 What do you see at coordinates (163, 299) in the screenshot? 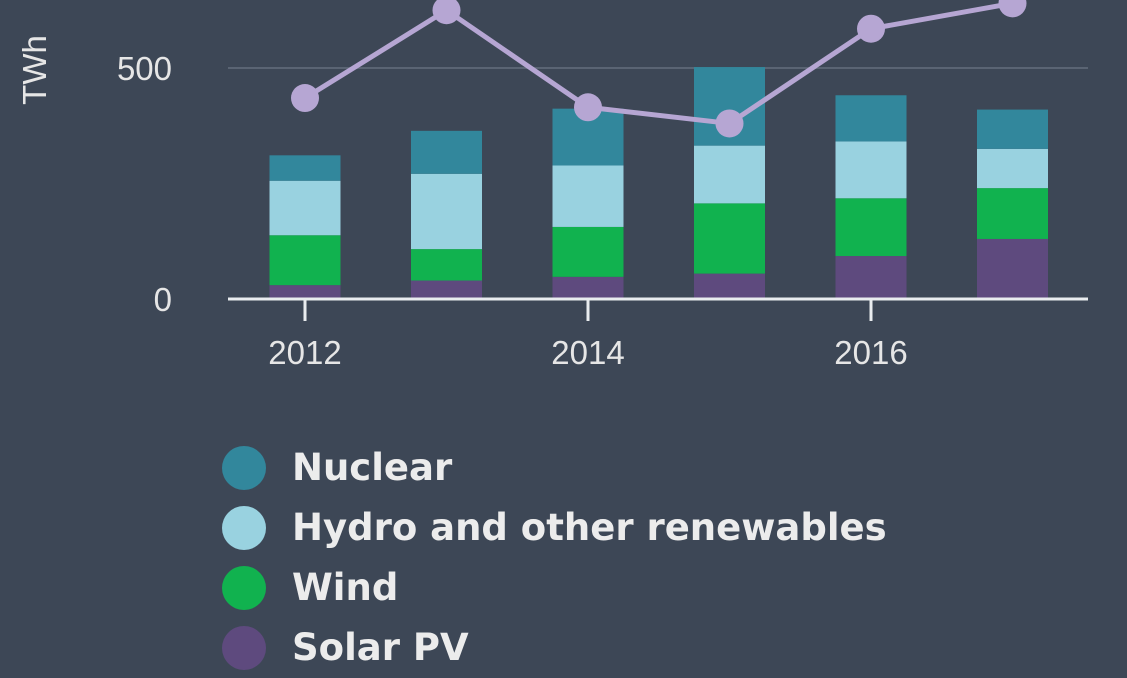
I see `y-tick-label-0: 0` at bounding box center [163, 299].